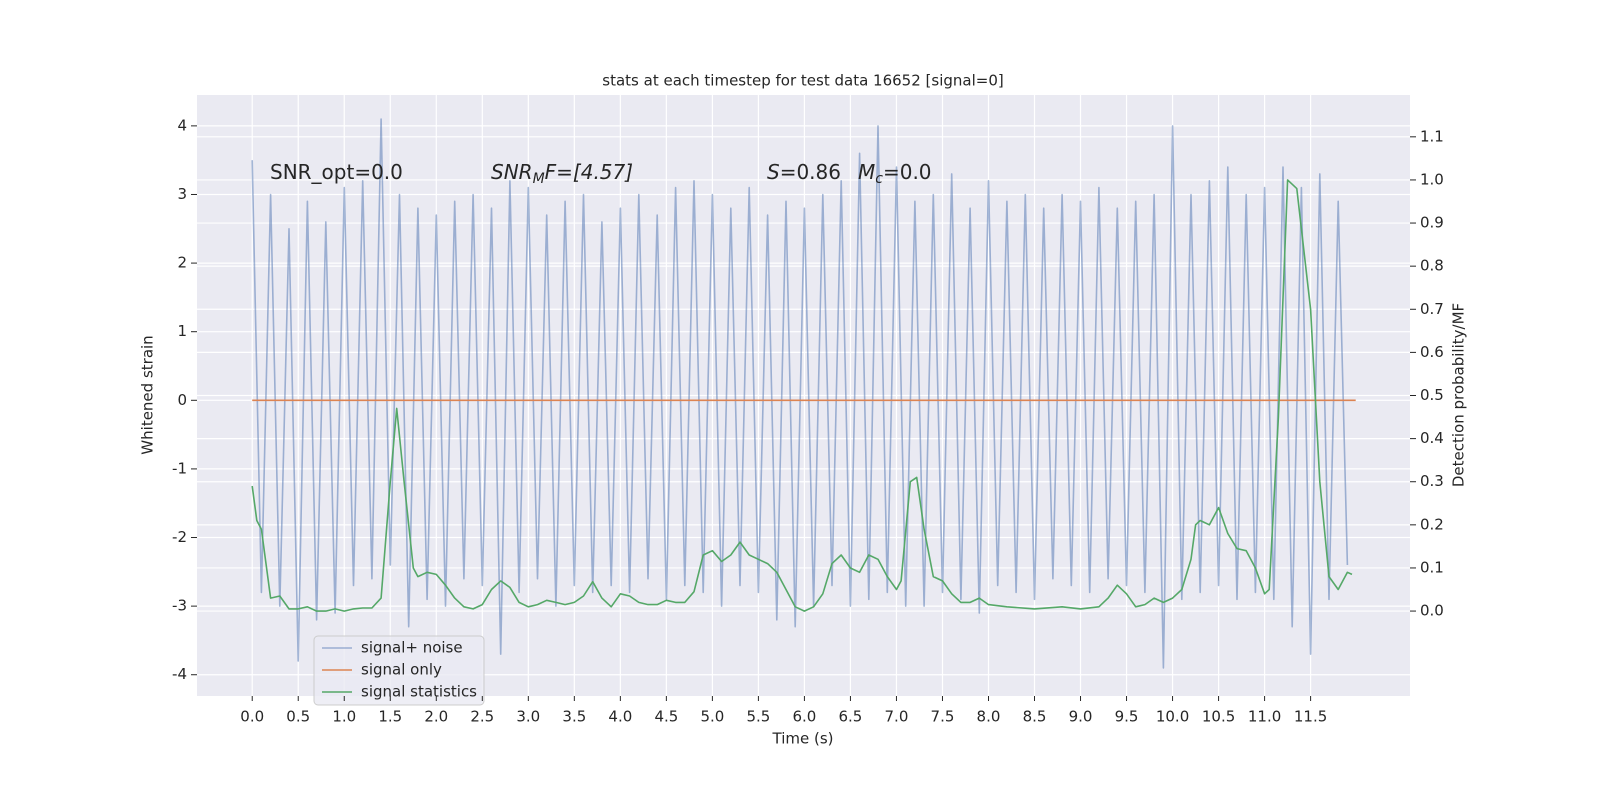 This screenshot has height=800, width=1600. I want to click on legend-label: signal statistics, so click(419, 692).